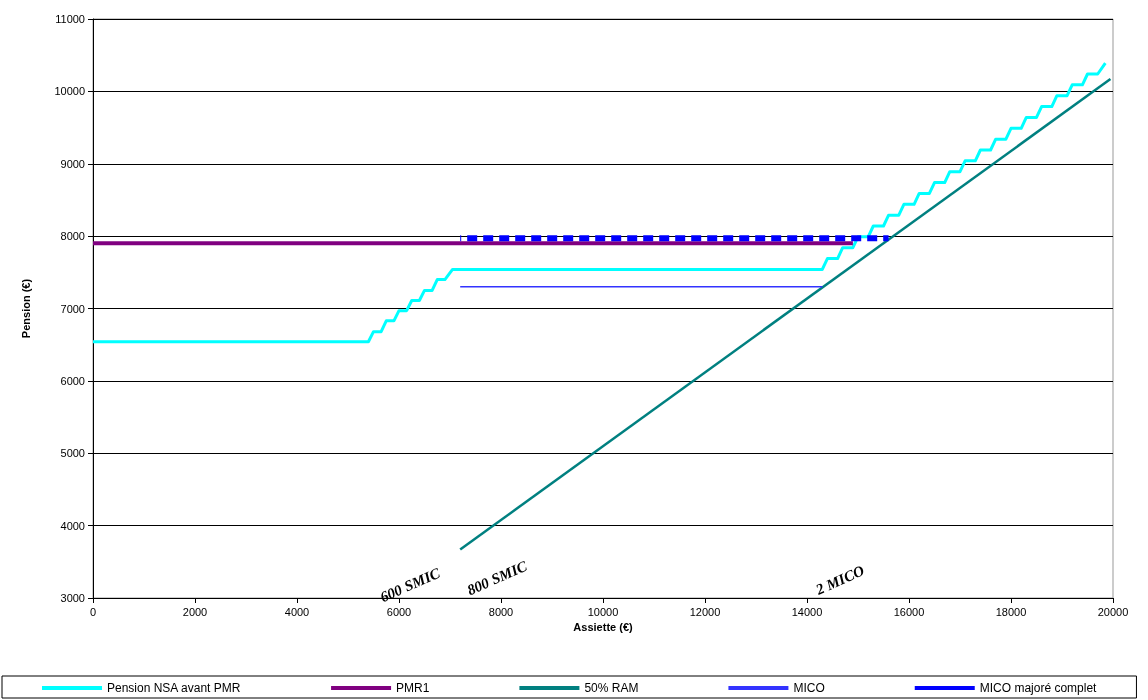 The image size is (1148, 700). What do you see at coordinates (72, 525) in the screenshot?
I see `y-tick-label: 4000` at bounding box center [72, 525].